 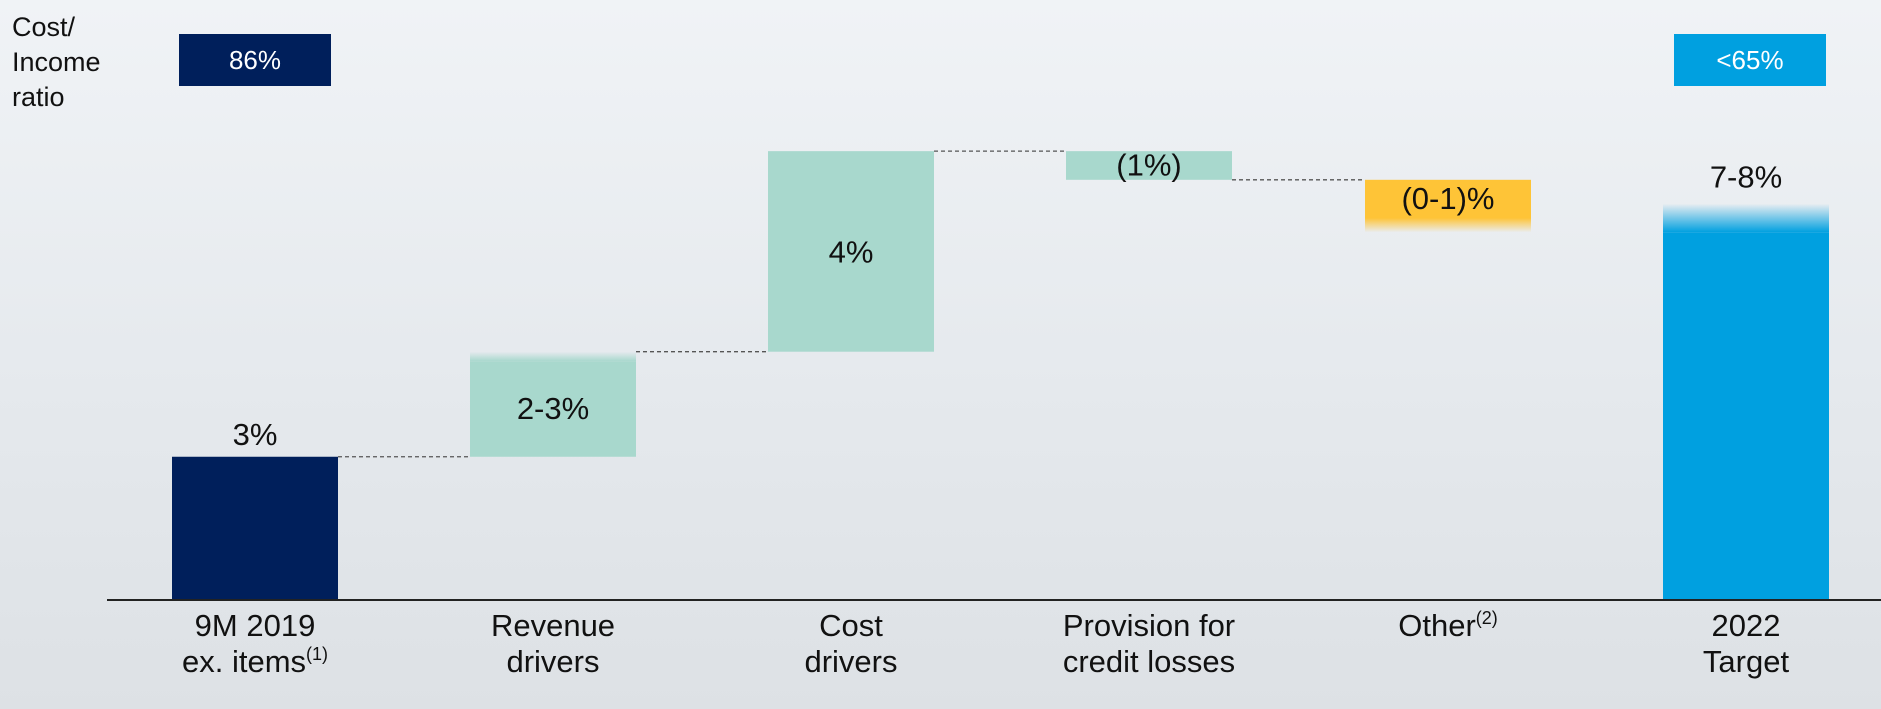 I want to click on category-label-revenue-drivers: Revenue drivers, so click(x=553, y=644).